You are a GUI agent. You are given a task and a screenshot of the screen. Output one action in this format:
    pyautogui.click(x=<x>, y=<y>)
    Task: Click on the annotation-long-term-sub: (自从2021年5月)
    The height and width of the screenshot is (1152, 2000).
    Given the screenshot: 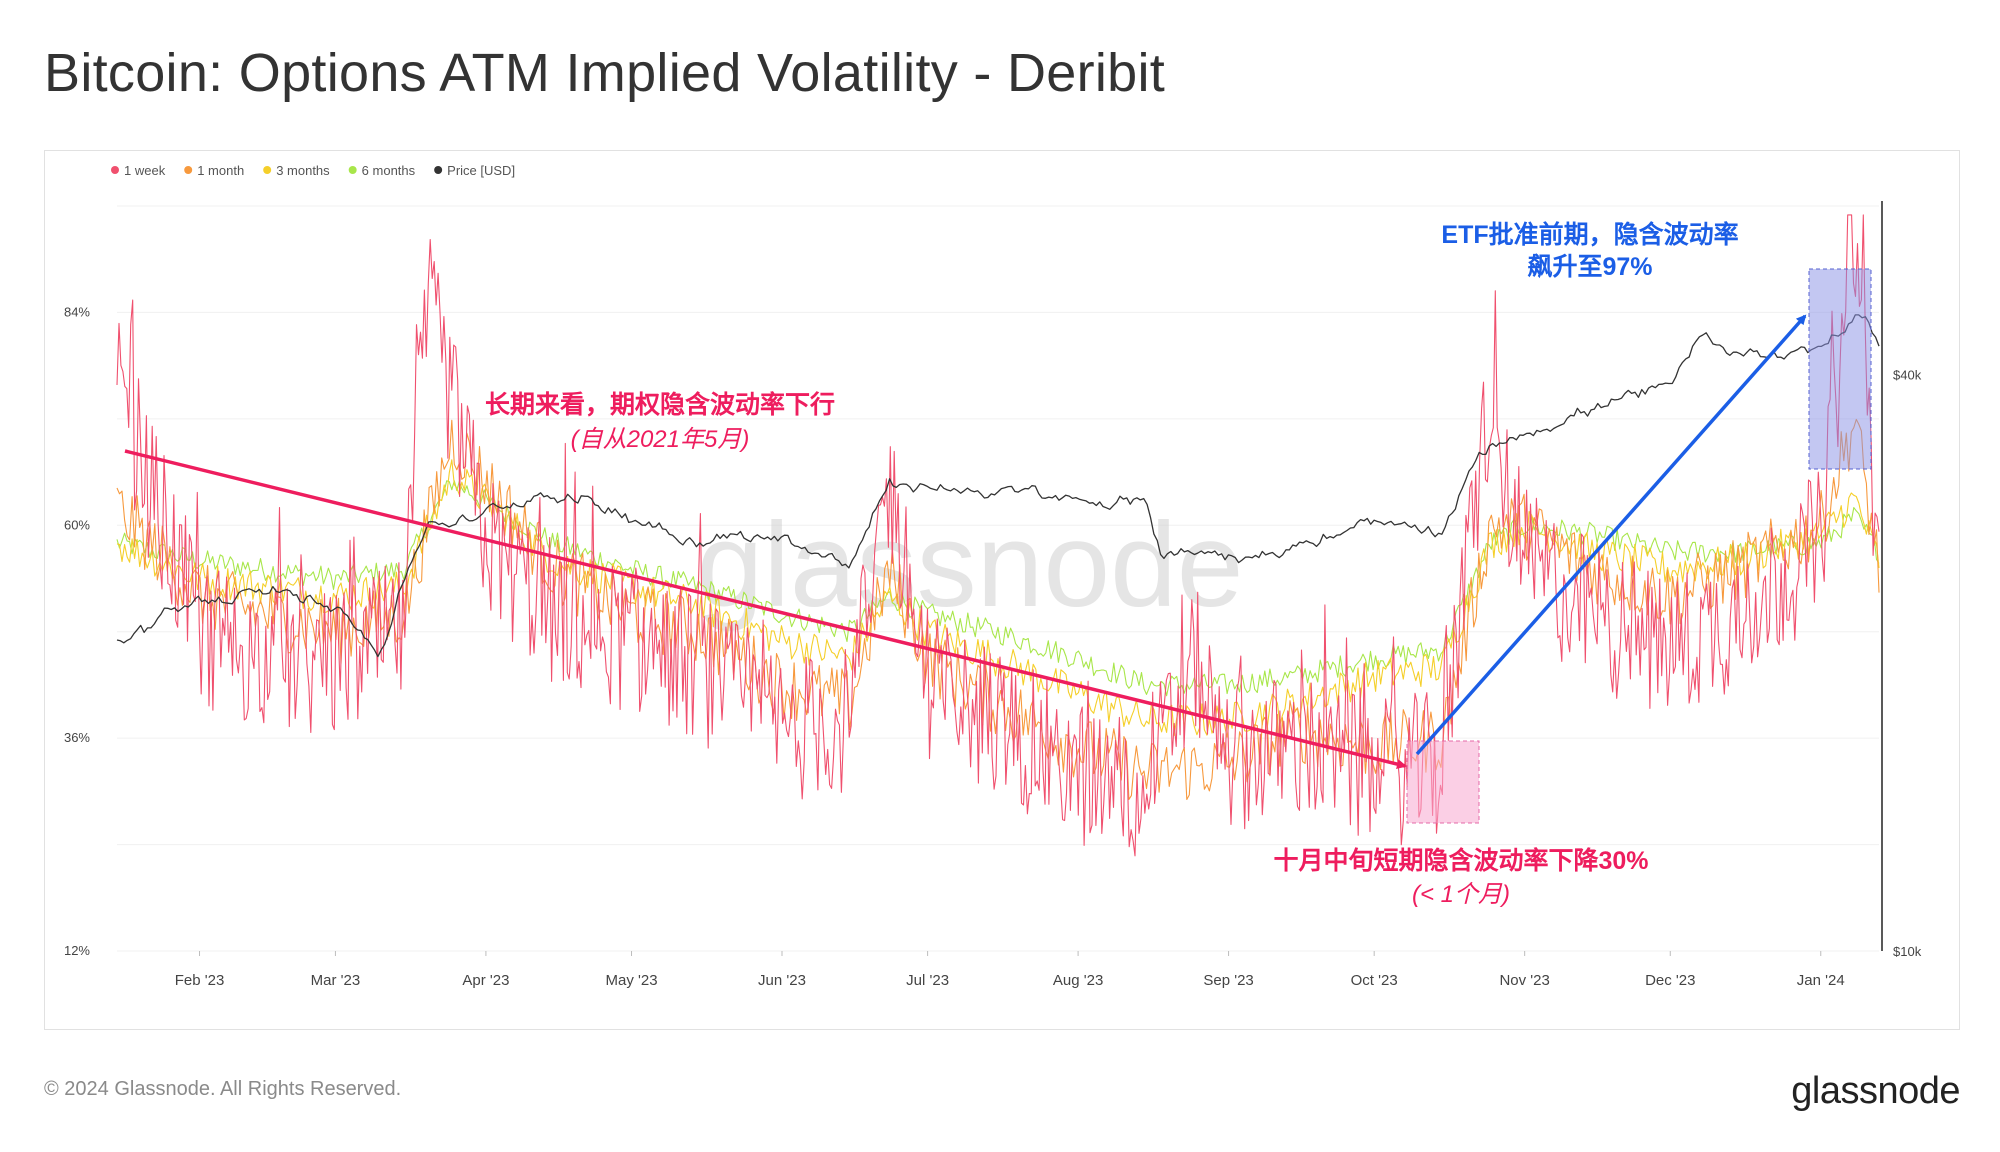 What is the action you would take?
    pyautogui.click(x=660, y=439)
    